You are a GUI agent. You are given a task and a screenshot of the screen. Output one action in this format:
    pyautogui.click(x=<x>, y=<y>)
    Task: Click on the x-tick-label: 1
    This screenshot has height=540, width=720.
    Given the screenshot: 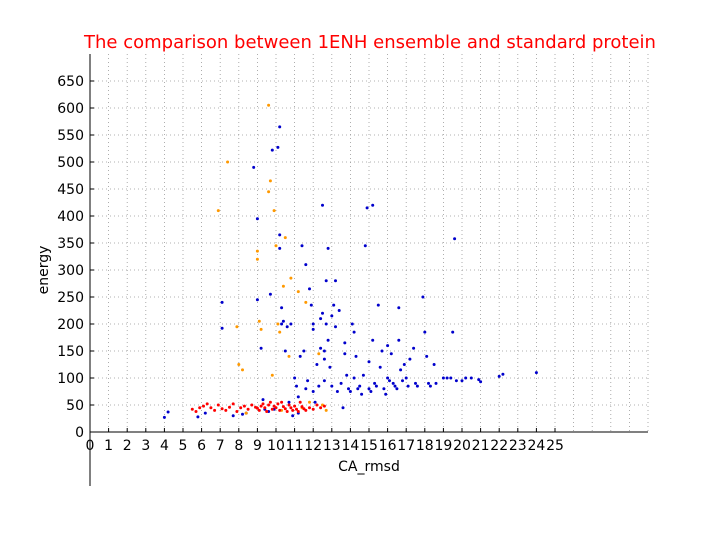 What is the action you would take?
    pyautogui.click(x=108, y=446)
    